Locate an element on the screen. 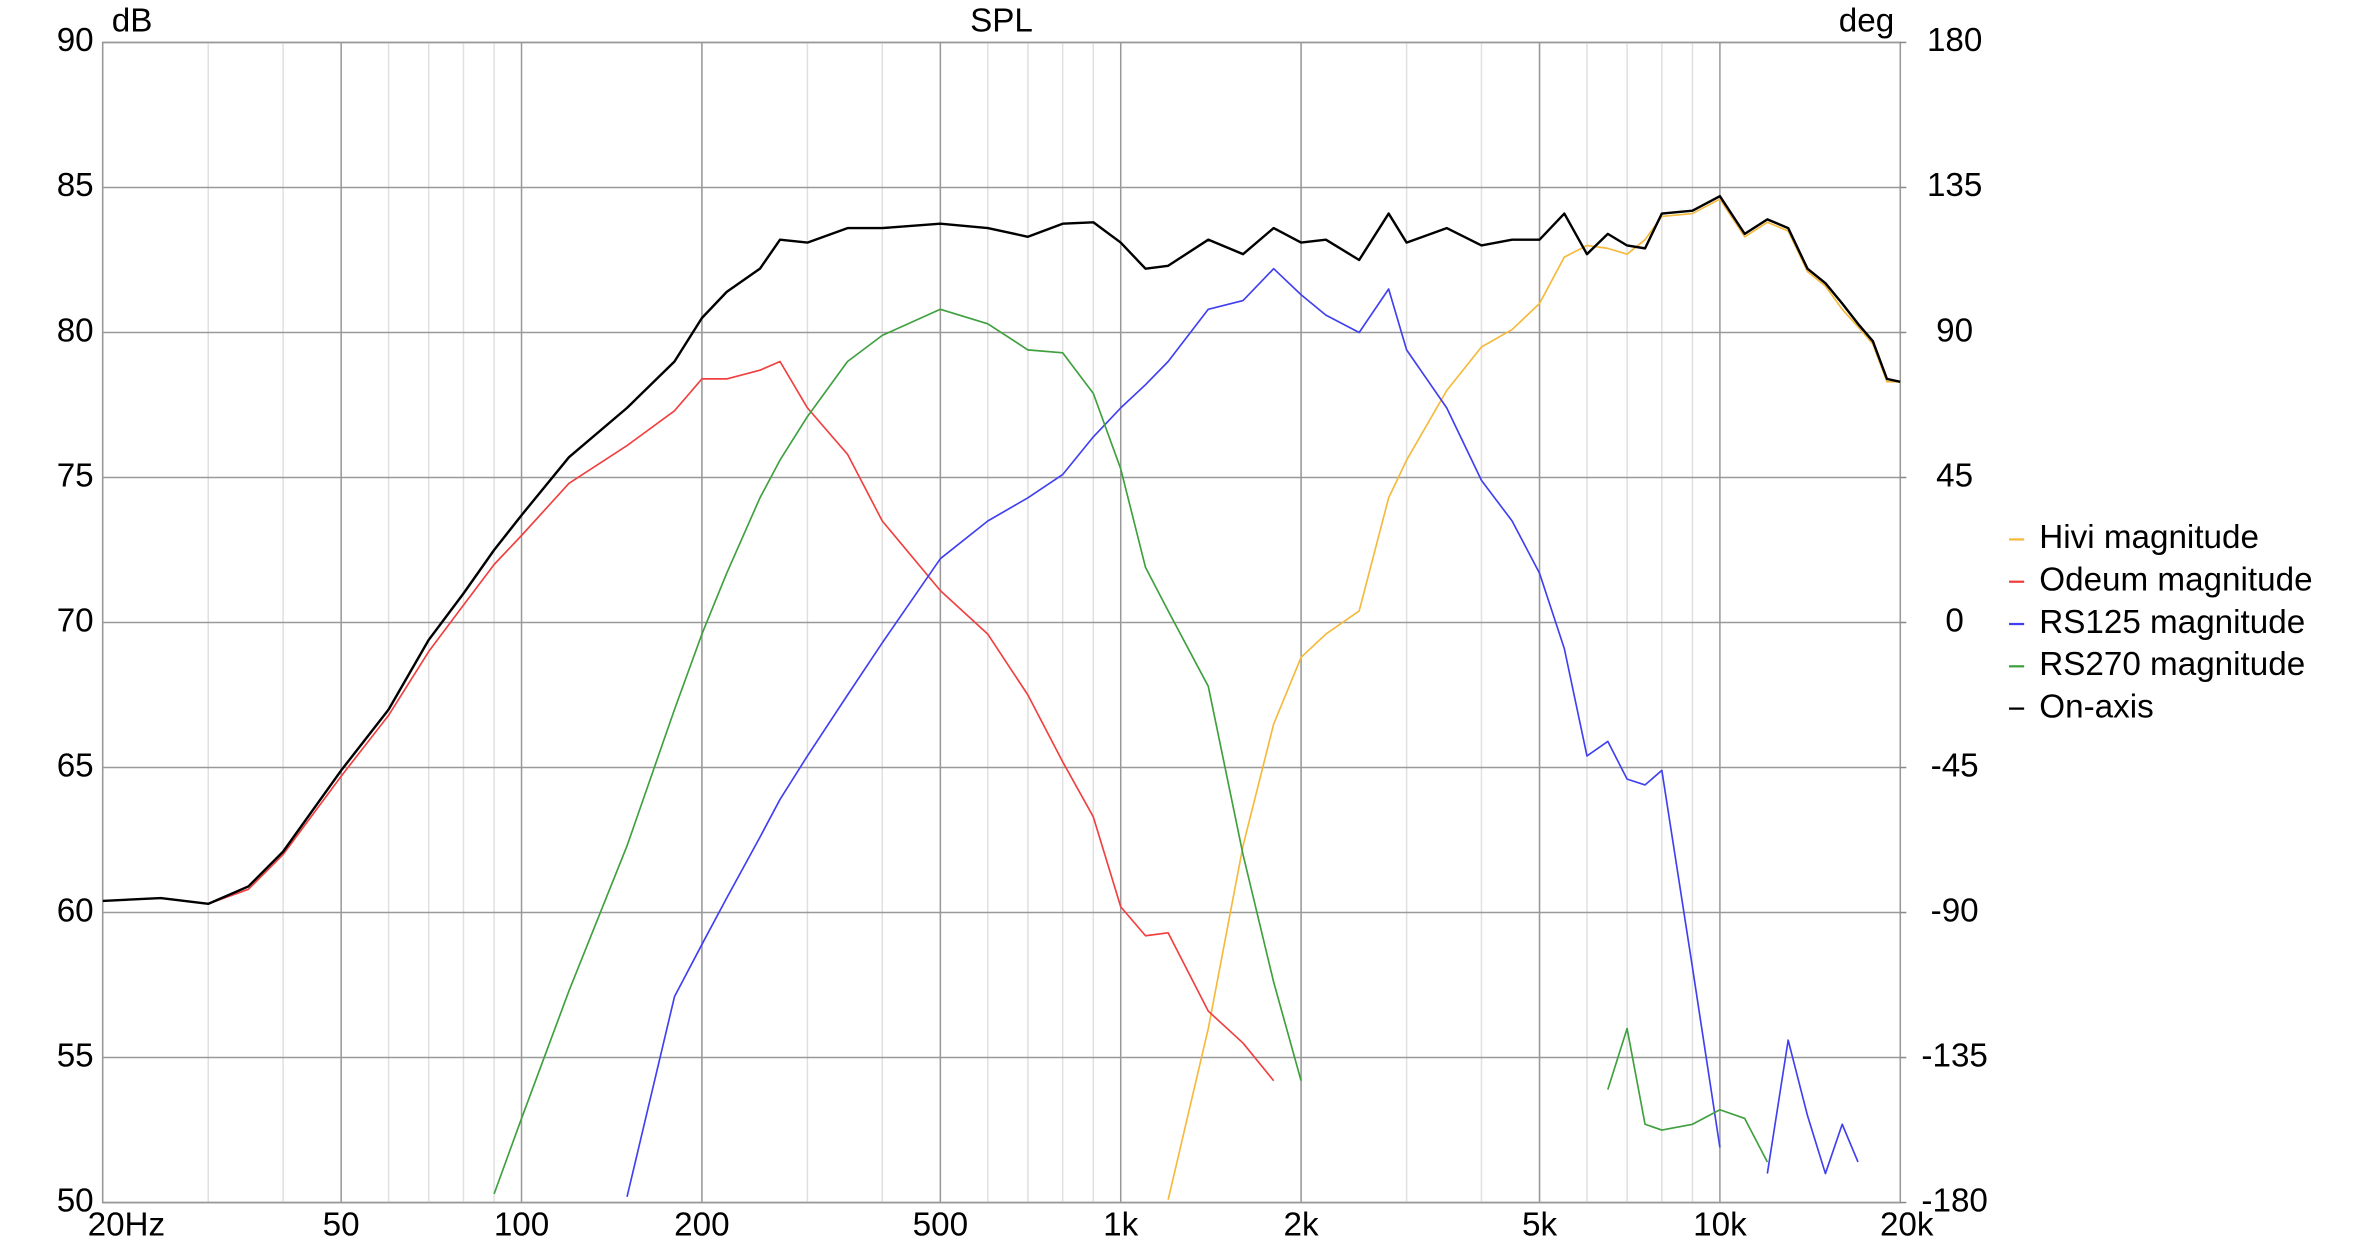 The image size is (2361, 1242). y2-tick-label: 180 is located at coordinates (1954, 40).